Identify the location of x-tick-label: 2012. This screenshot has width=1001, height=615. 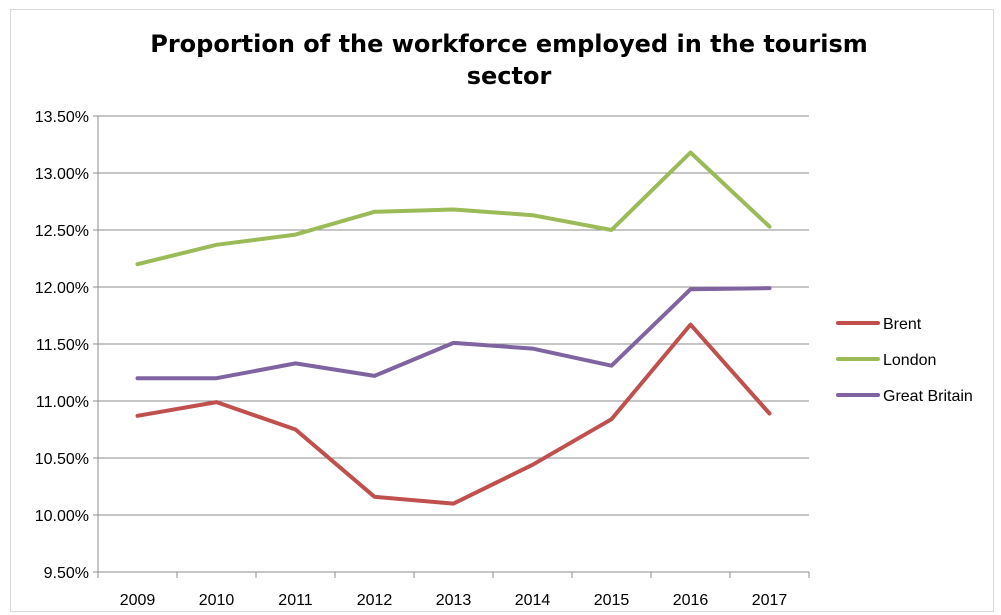
(375, 600).